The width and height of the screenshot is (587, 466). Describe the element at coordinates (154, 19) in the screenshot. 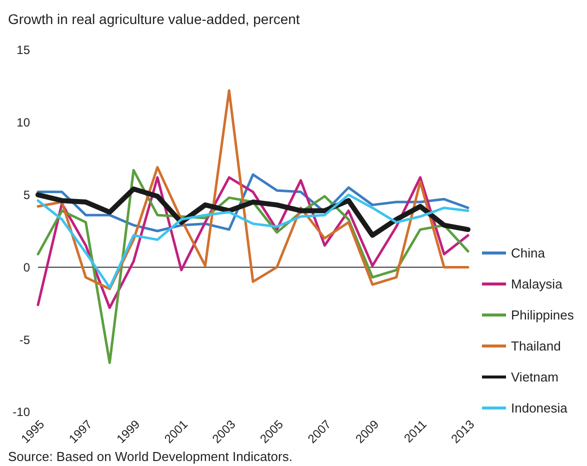

I see `chart-title: Growth in real agriculture value-added, percent` at that location.